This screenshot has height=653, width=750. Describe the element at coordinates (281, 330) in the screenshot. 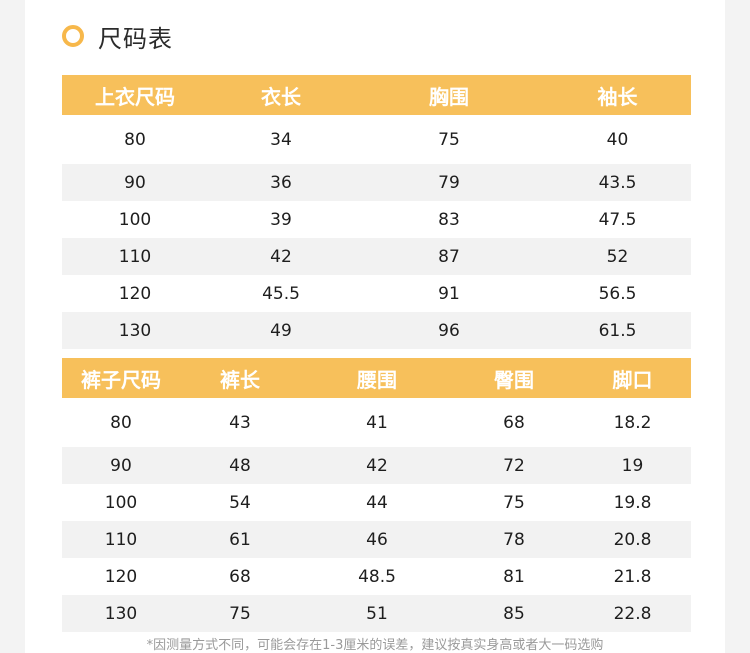

I see `table-cell: 49` at that location.